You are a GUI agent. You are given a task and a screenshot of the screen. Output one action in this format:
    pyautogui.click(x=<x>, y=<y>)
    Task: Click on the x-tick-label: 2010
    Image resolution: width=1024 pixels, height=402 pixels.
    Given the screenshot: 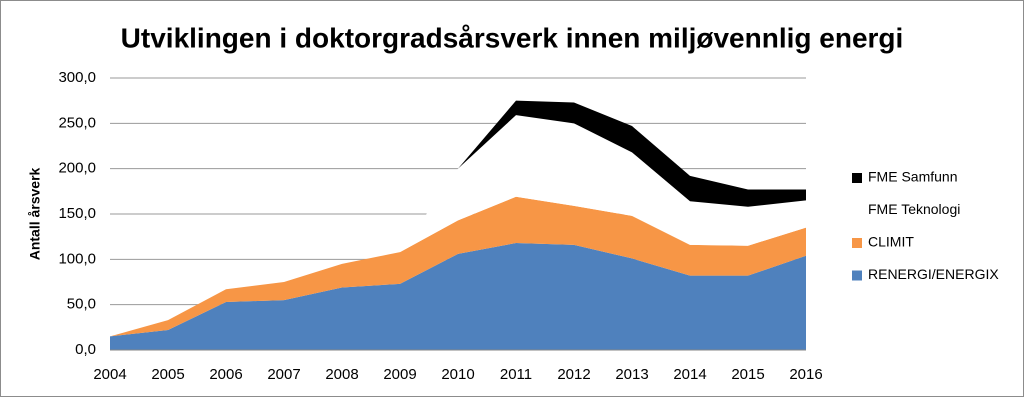 What is the action you would take?
    pyautogui.click(x=457, y=374)
    